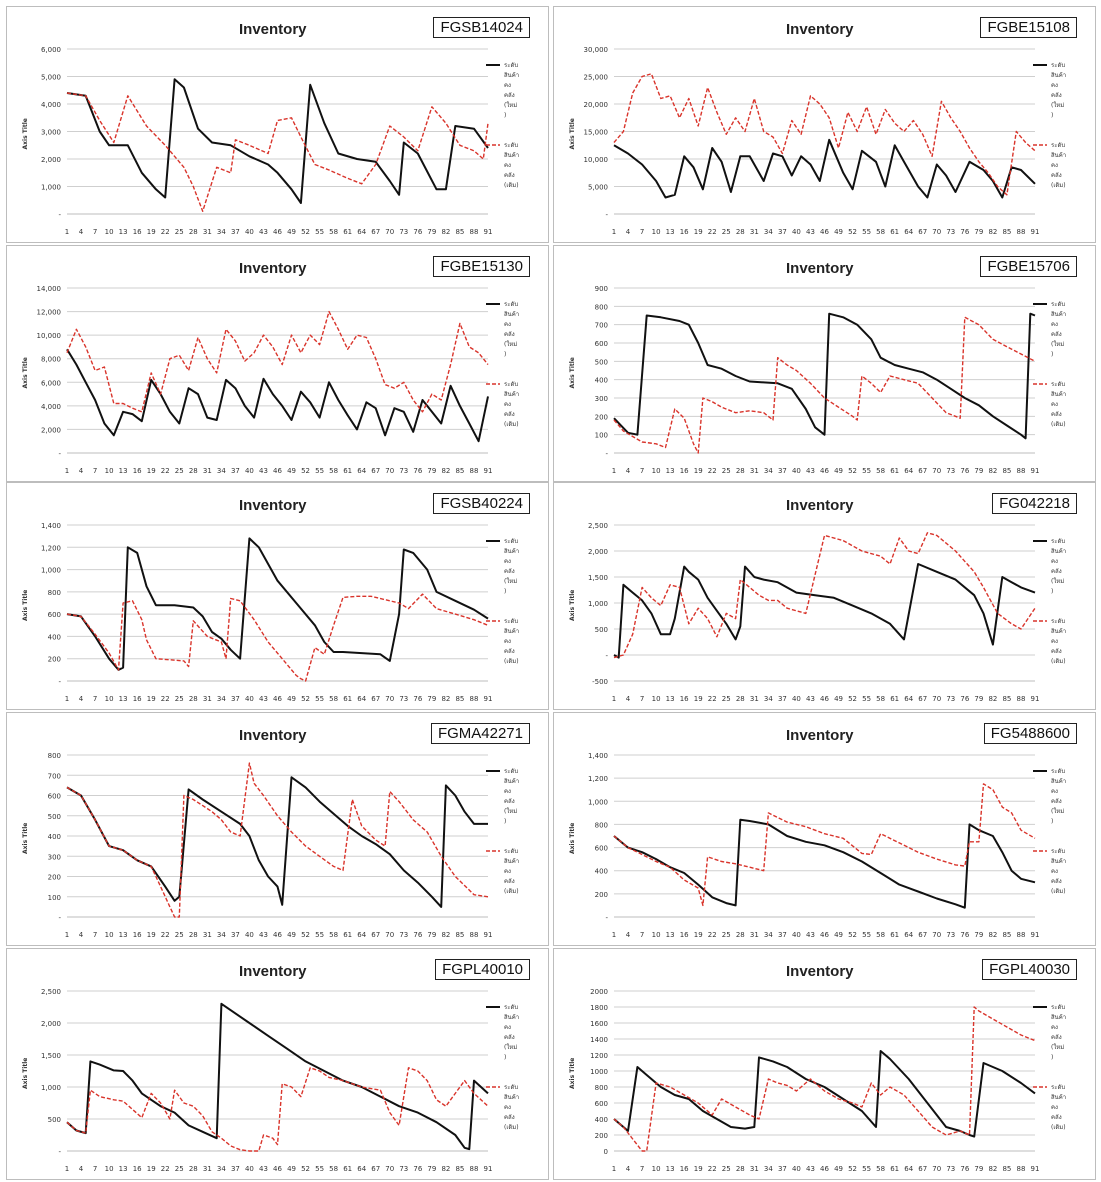 Image resolution: width=1101 pixels, height=1182 pixels. I want to click on y-tick-label: 25,000, so click(596, 78).